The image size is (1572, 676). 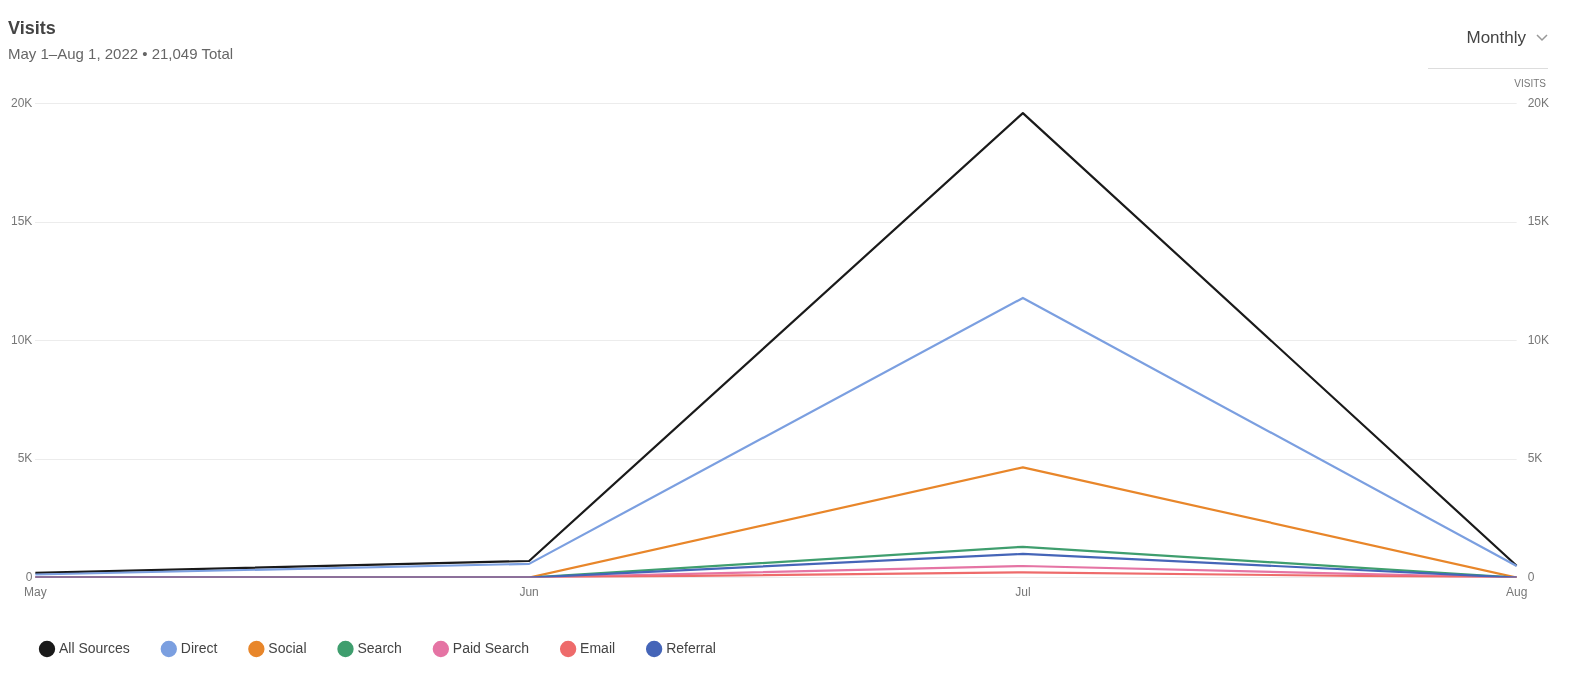 I want to click on legend-label: Direct, so click(x=199, y=647).